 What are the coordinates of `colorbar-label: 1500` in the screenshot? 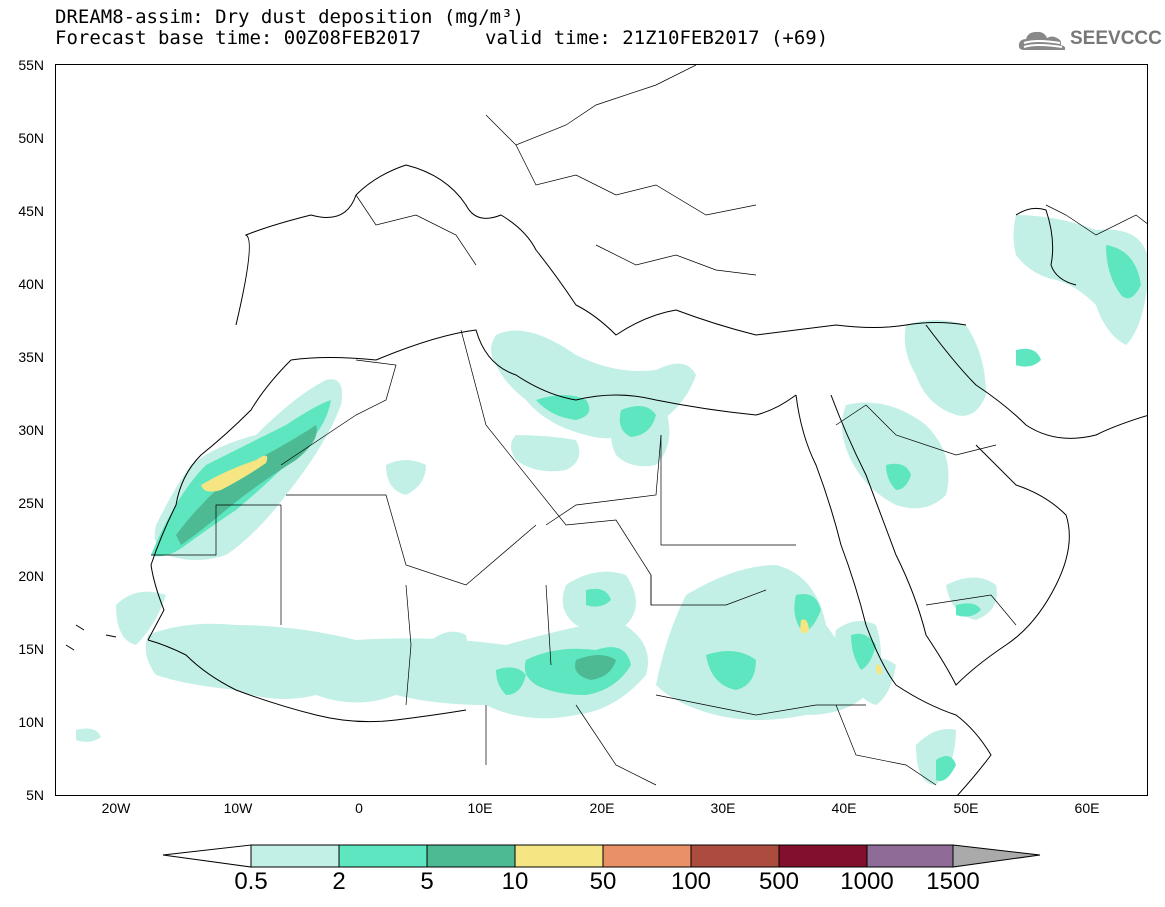 It's located at (953, 881).